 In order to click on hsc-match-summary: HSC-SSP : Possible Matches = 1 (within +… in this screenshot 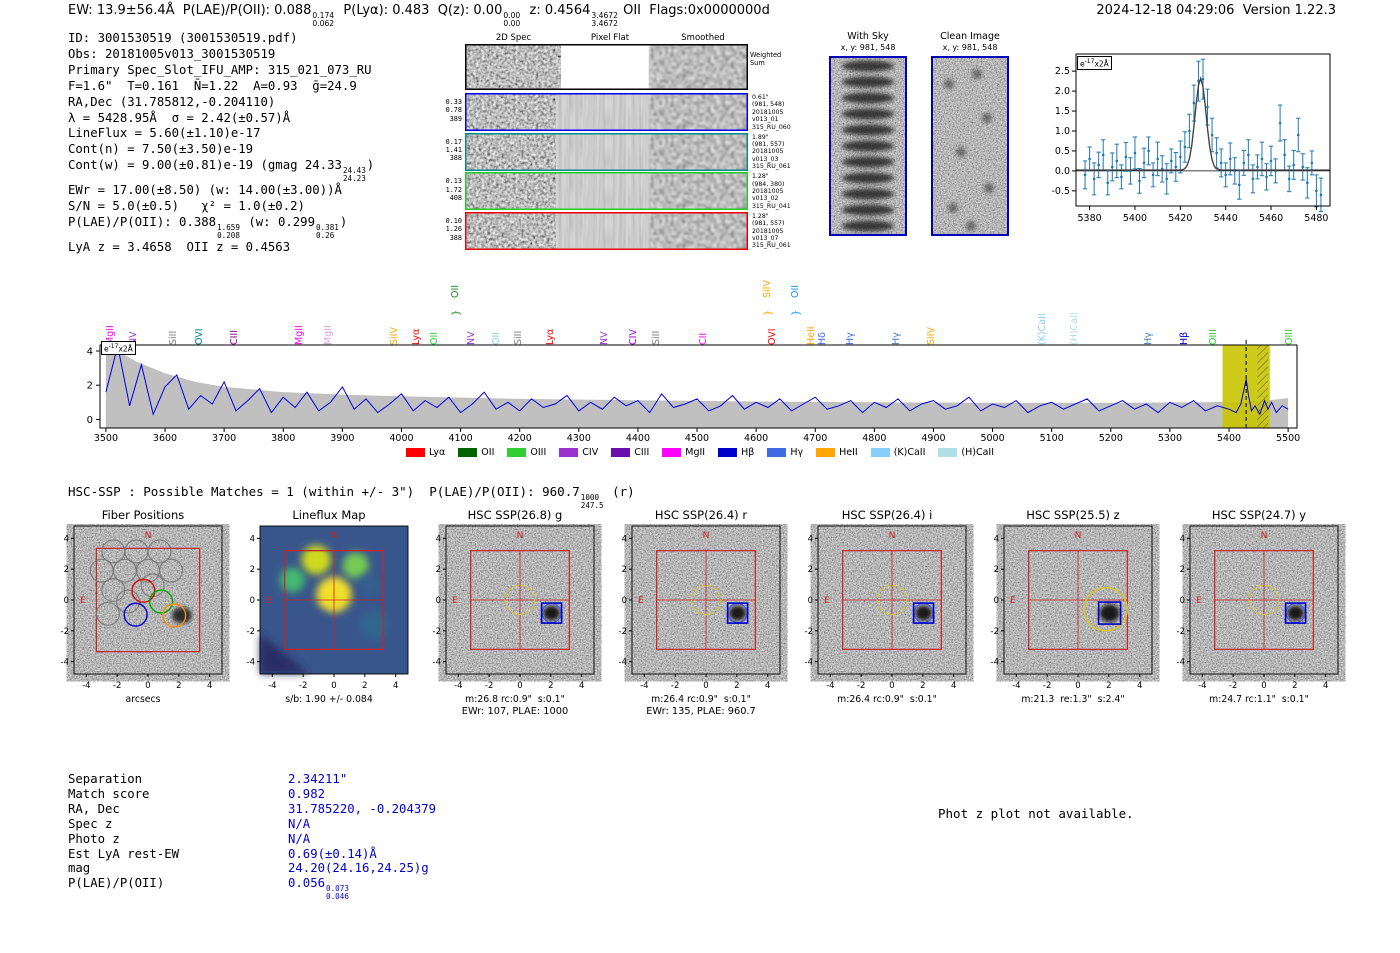, I will do `click(351, 497)`.